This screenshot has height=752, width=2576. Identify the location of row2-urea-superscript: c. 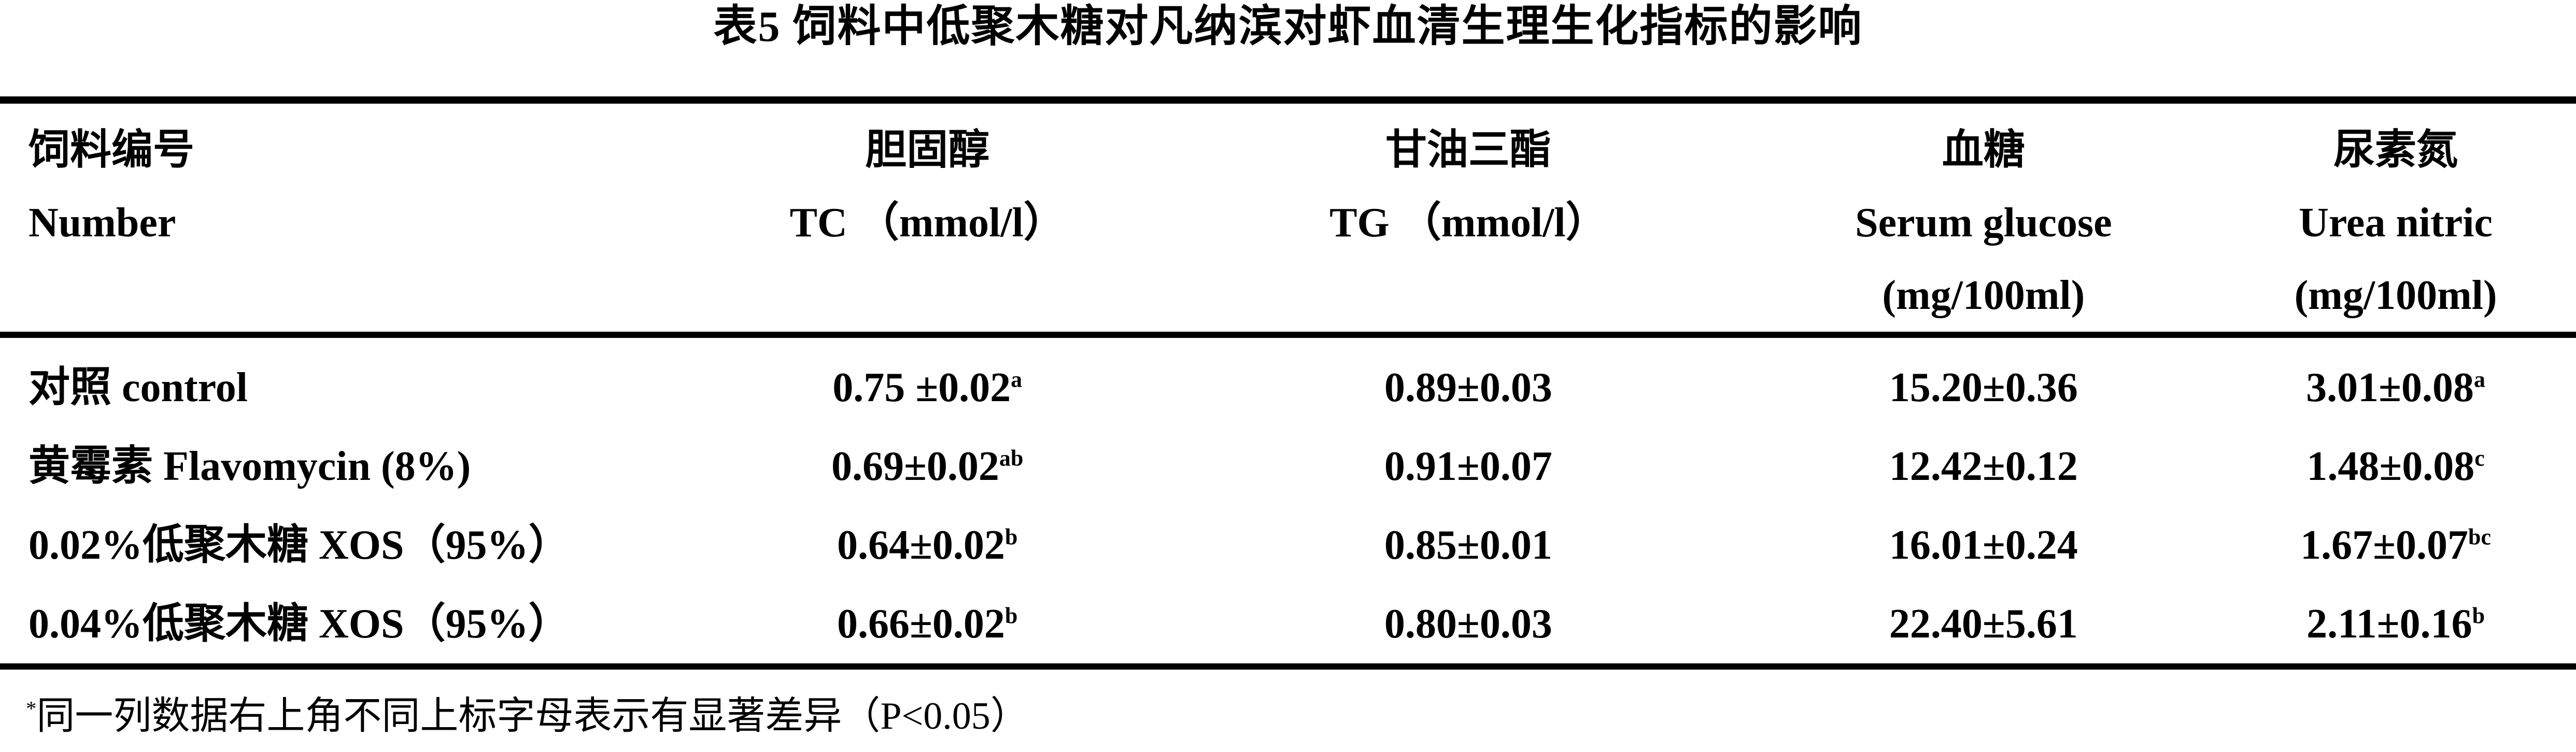
(2479, 458).